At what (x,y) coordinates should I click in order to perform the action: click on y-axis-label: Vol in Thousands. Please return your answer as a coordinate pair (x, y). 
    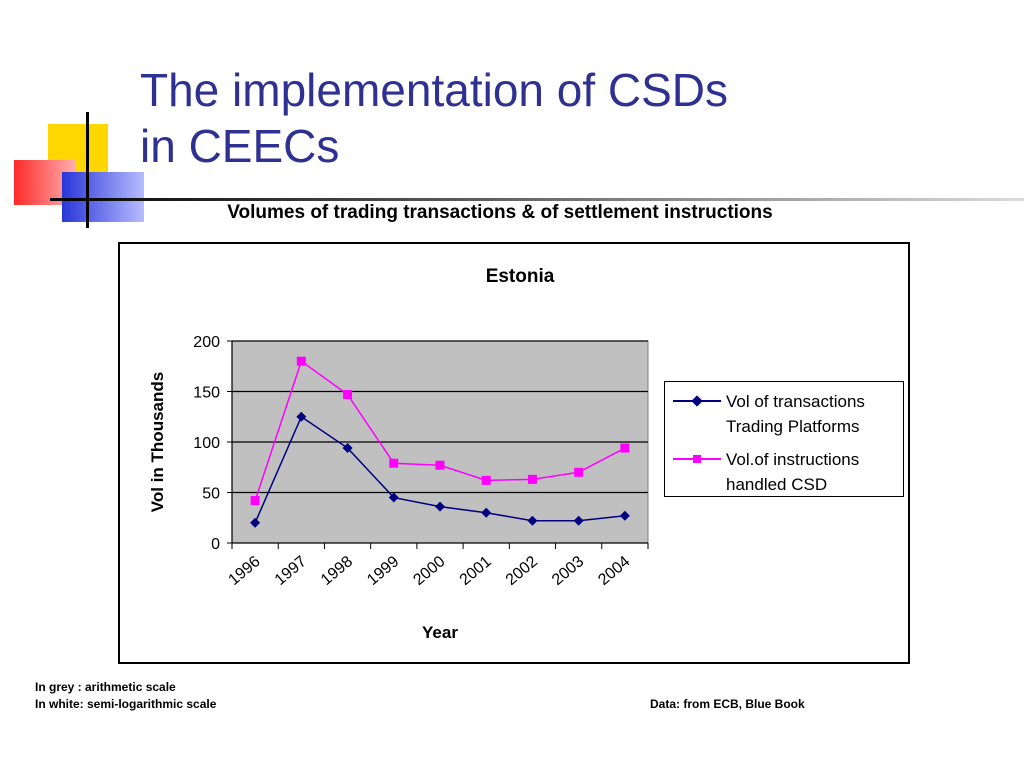
    Looking at the image, I should click on (157, 442).